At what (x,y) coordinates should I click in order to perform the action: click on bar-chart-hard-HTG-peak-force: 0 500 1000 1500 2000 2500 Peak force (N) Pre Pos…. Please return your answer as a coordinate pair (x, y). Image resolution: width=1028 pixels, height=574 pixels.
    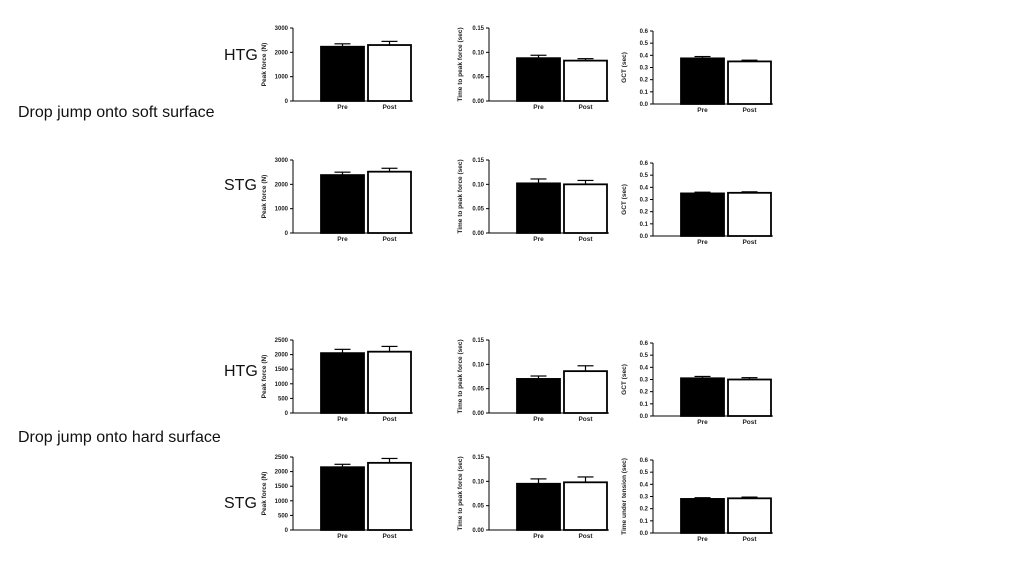
    Looking at the image, I should click on (337, 380).